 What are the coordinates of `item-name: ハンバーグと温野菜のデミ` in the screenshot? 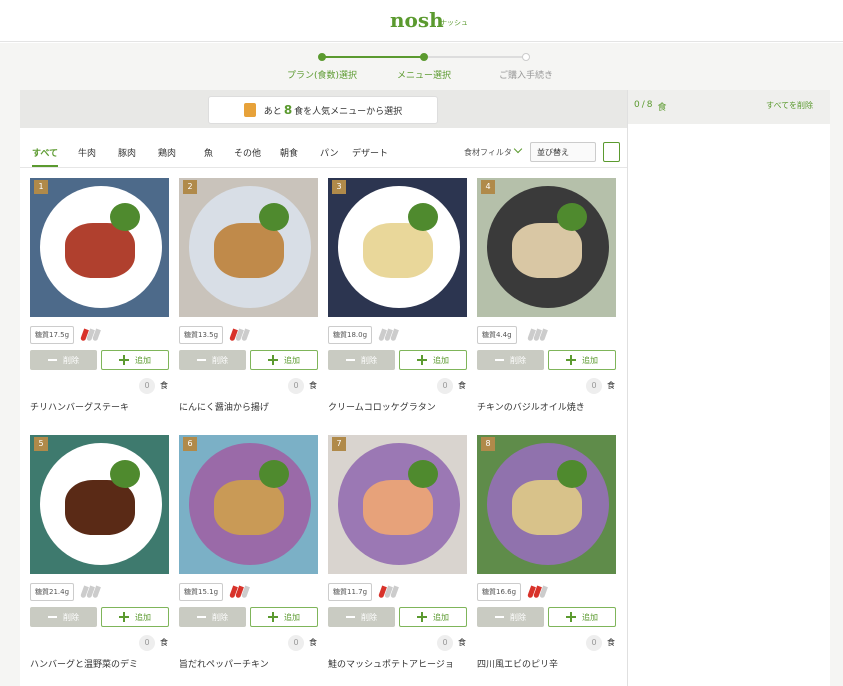 It's located at (84, 665).